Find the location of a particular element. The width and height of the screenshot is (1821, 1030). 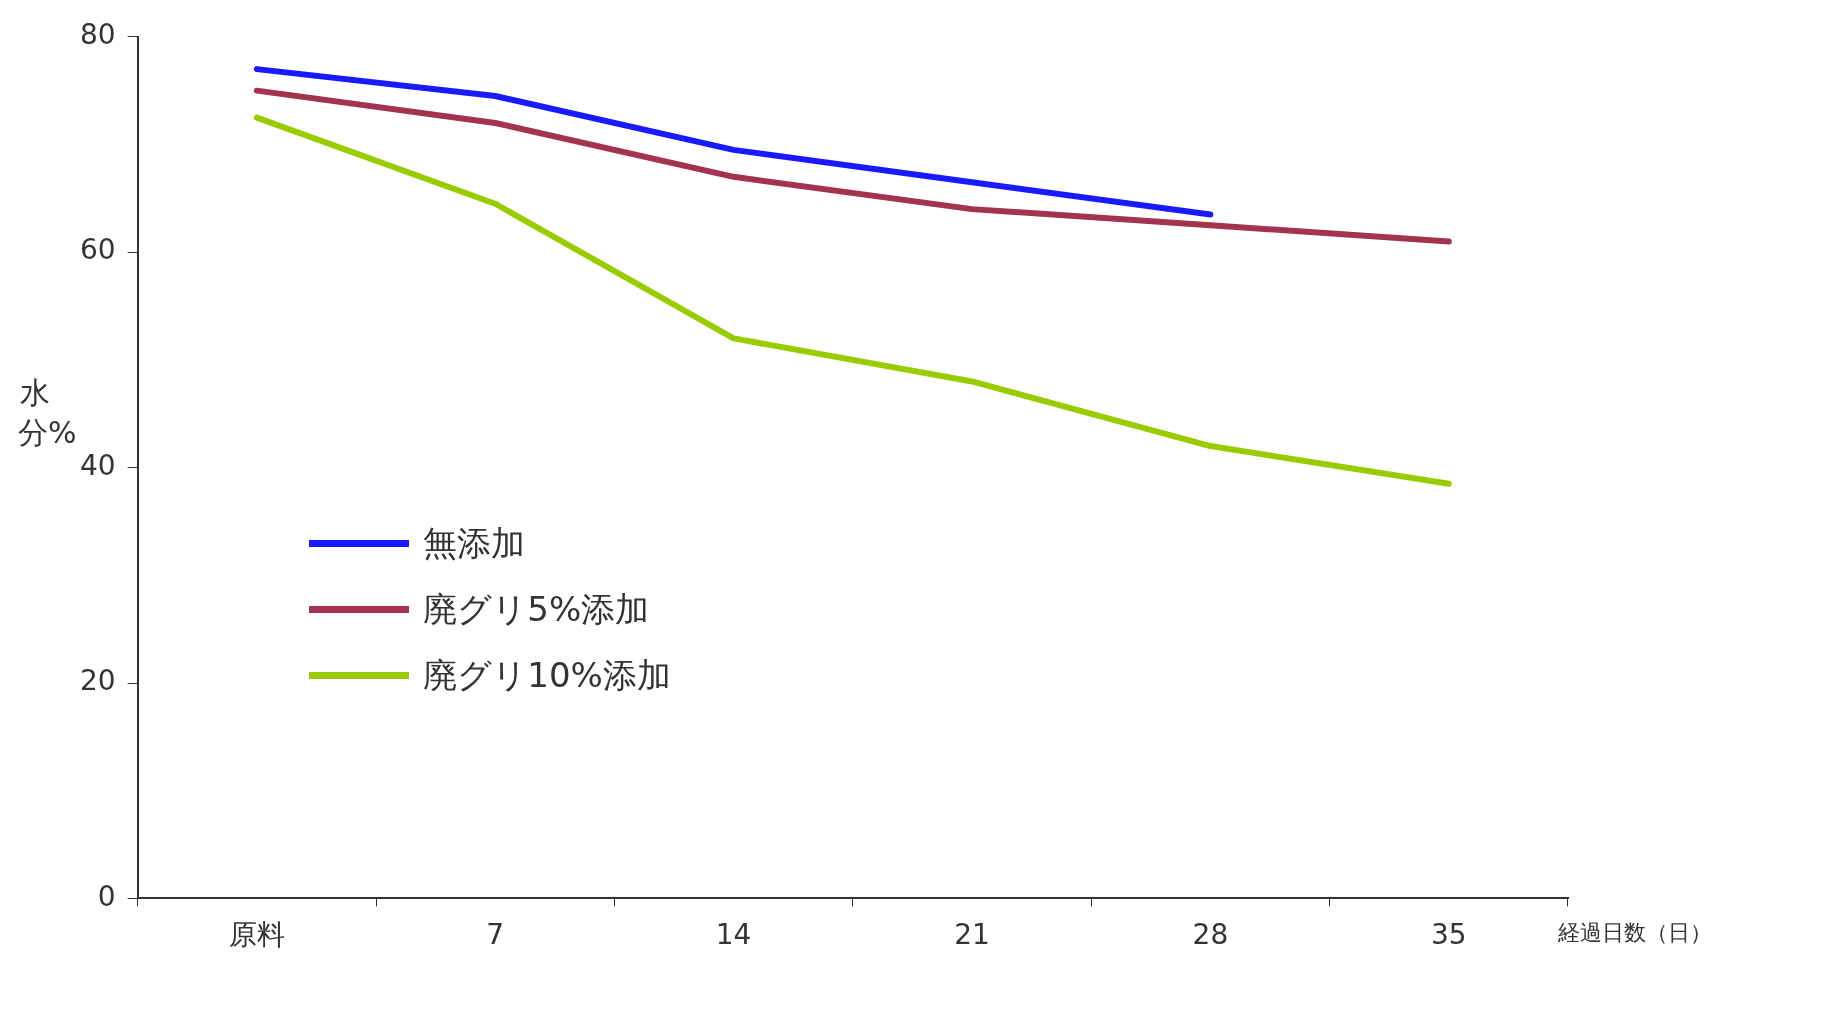

x-tick-label: 14 is located at coordinates (733, 935).